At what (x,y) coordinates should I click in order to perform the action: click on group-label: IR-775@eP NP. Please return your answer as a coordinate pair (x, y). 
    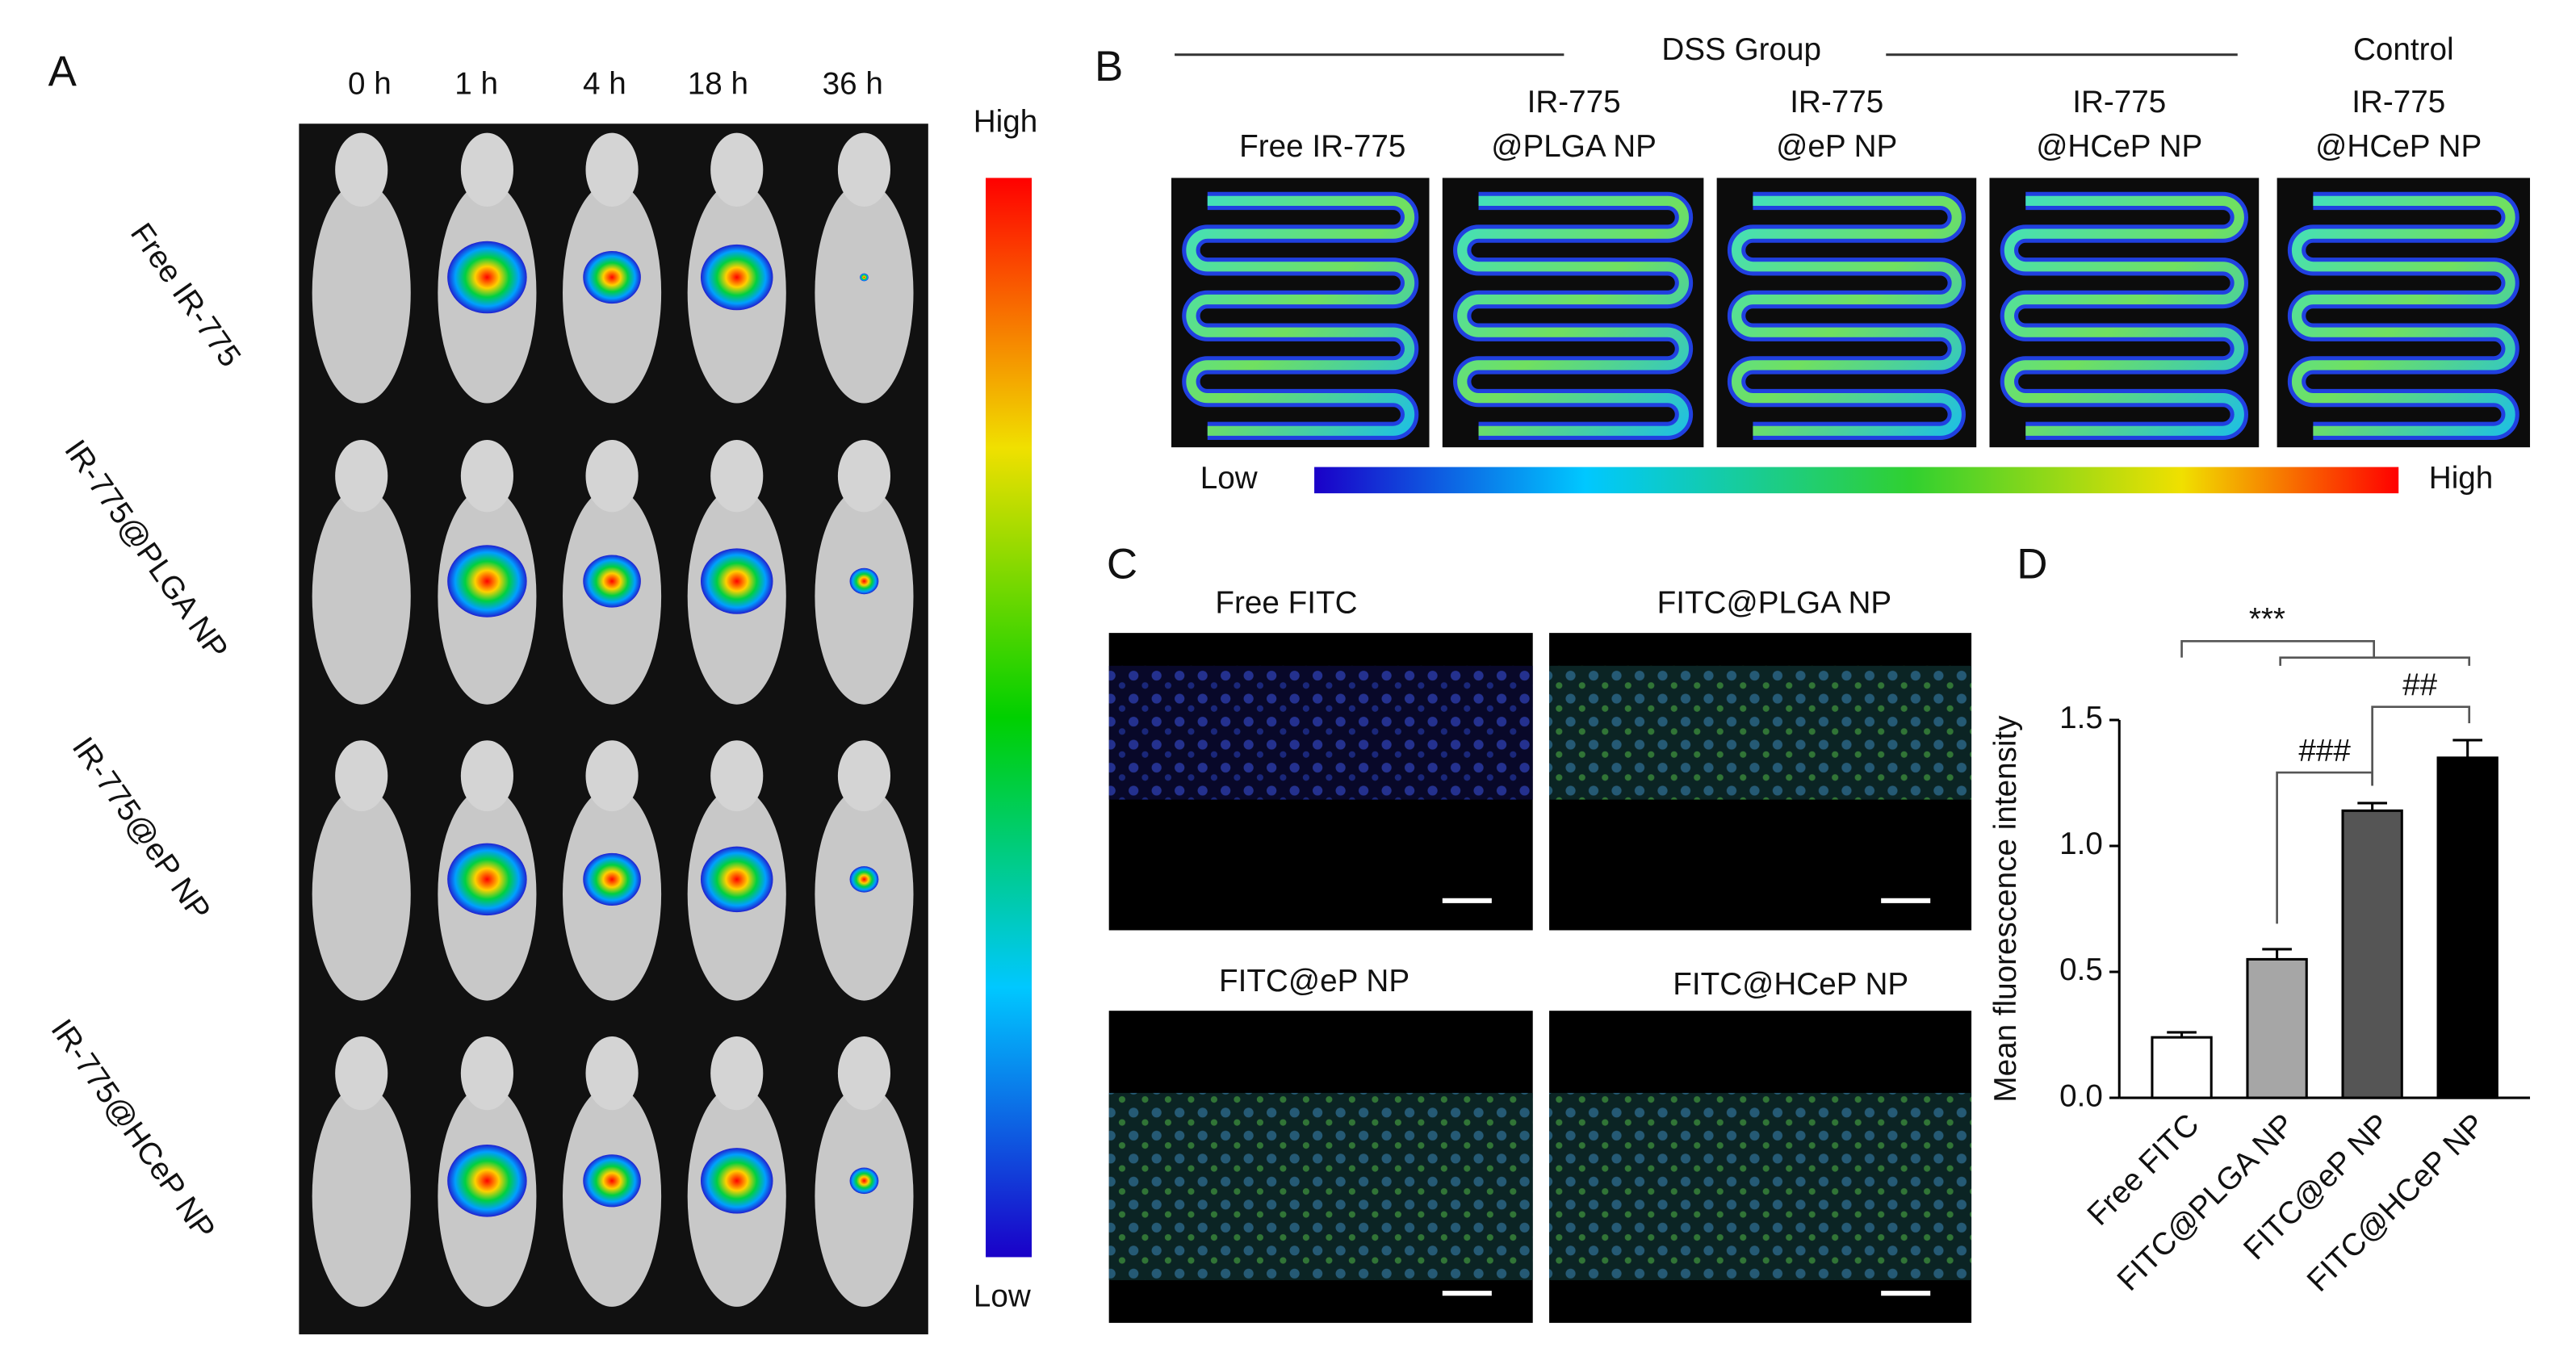
    Looking at the image, I should click on (141, 829).